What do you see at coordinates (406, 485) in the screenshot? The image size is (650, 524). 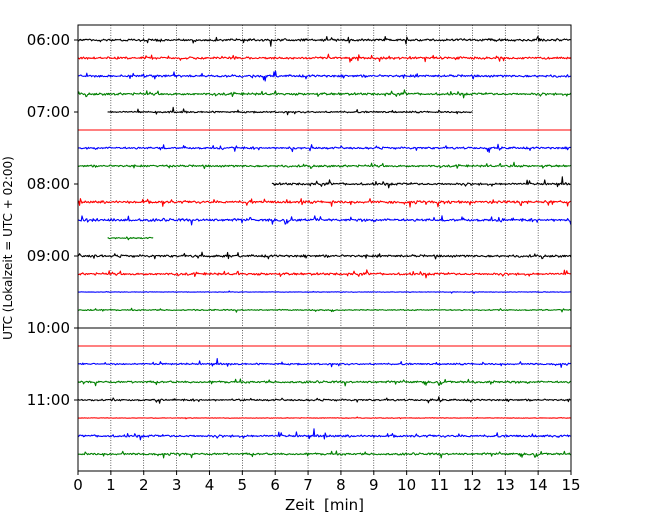 I see `x-tick-label-10: 10` at bounding box center [406, 485].